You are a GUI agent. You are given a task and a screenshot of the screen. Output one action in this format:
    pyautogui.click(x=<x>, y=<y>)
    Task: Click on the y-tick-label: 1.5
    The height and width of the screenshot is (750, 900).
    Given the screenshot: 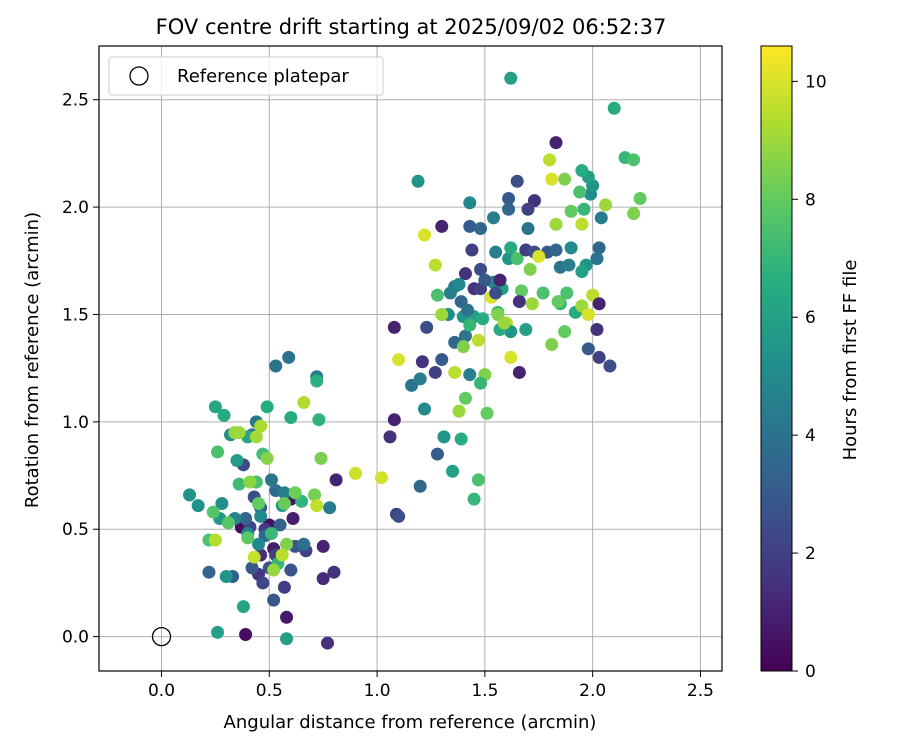 What is the action you would take?
    pyautogui.click(x=75, y=315)
    